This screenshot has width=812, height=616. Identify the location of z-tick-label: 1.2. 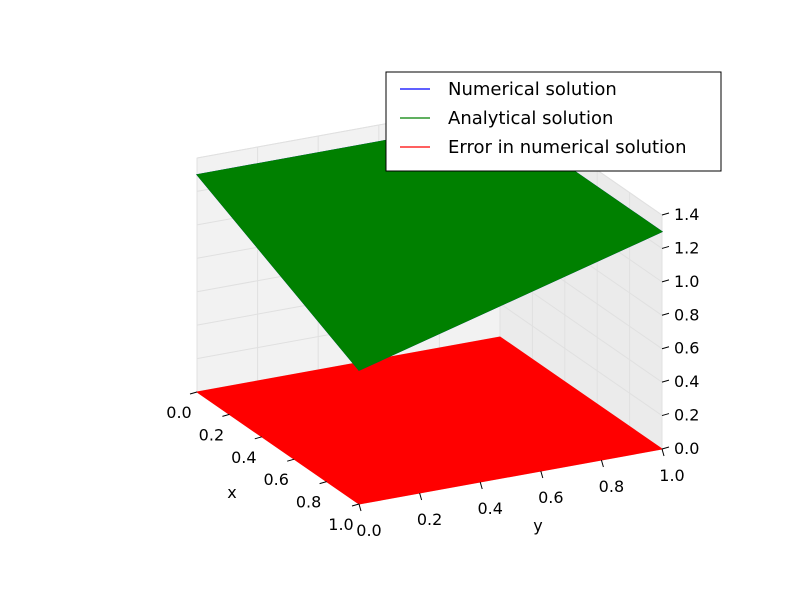
(686, 247).